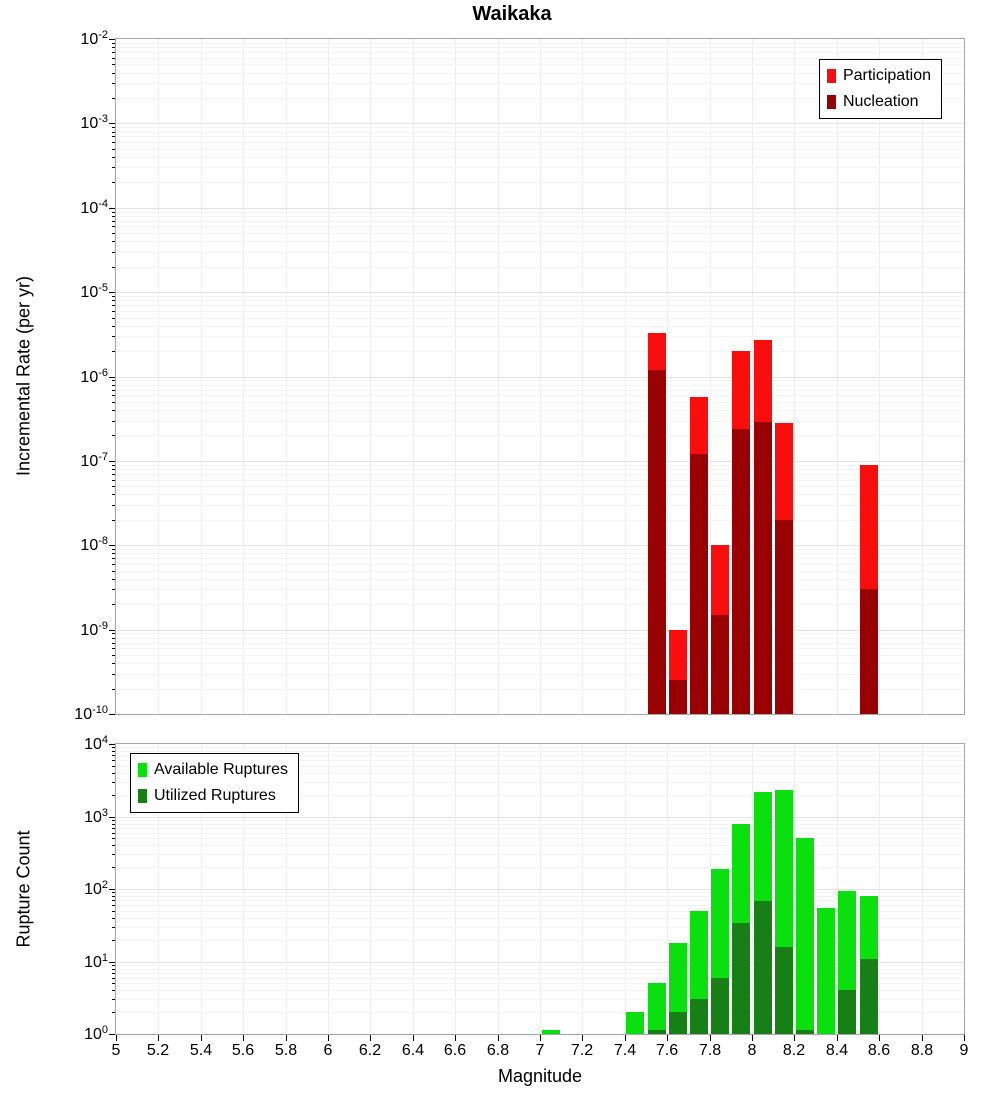 This screenshot has height=1100, width=1000. I want to click on y-tick-label: 10⁻⁵, so click(94, 291).